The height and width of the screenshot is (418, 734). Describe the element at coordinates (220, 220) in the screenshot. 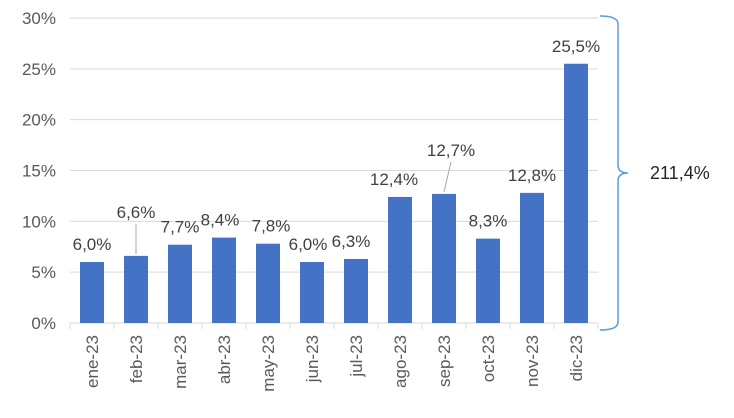

I see `data-label: 8,4%` at that location.